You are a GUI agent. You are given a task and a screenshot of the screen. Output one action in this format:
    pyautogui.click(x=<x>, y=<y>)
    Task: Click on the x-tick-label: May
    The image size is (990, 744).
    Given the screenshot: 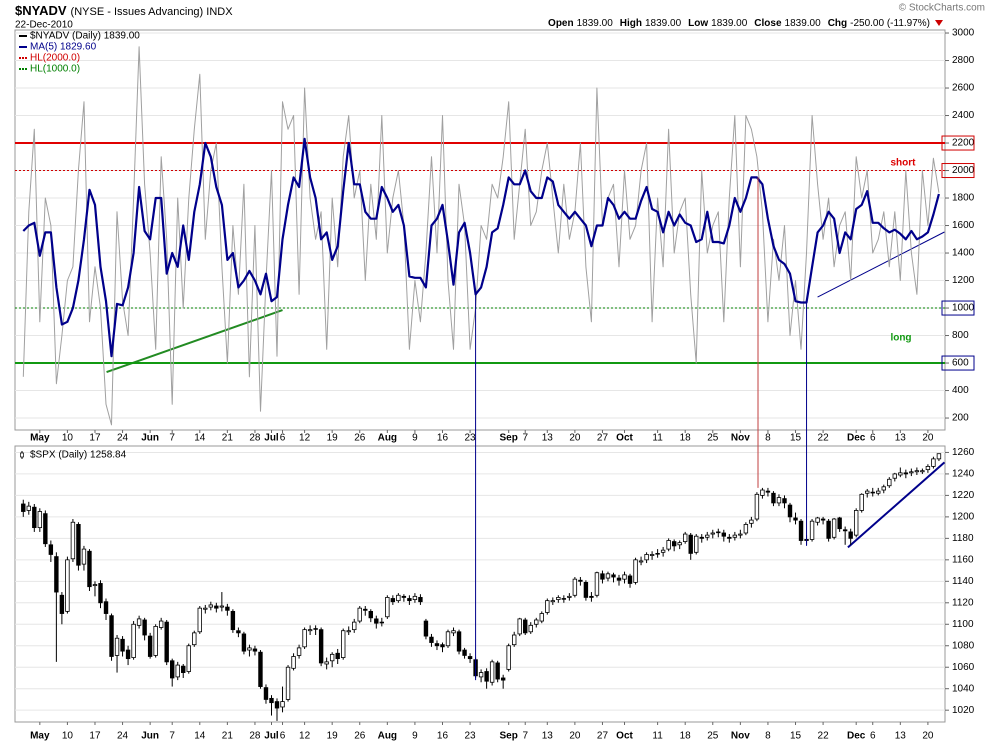 What is the action you would take?
    pyautogui.click(x=40, y=438)
    